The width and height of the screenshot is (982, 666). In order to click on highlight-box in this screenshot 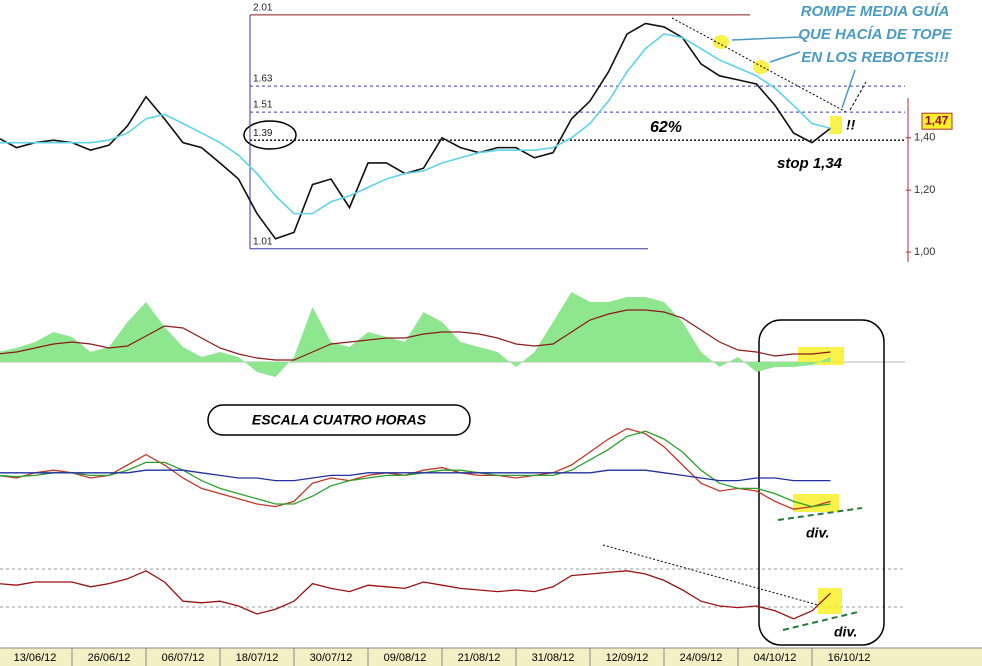, I will do `click(821, 482)`.